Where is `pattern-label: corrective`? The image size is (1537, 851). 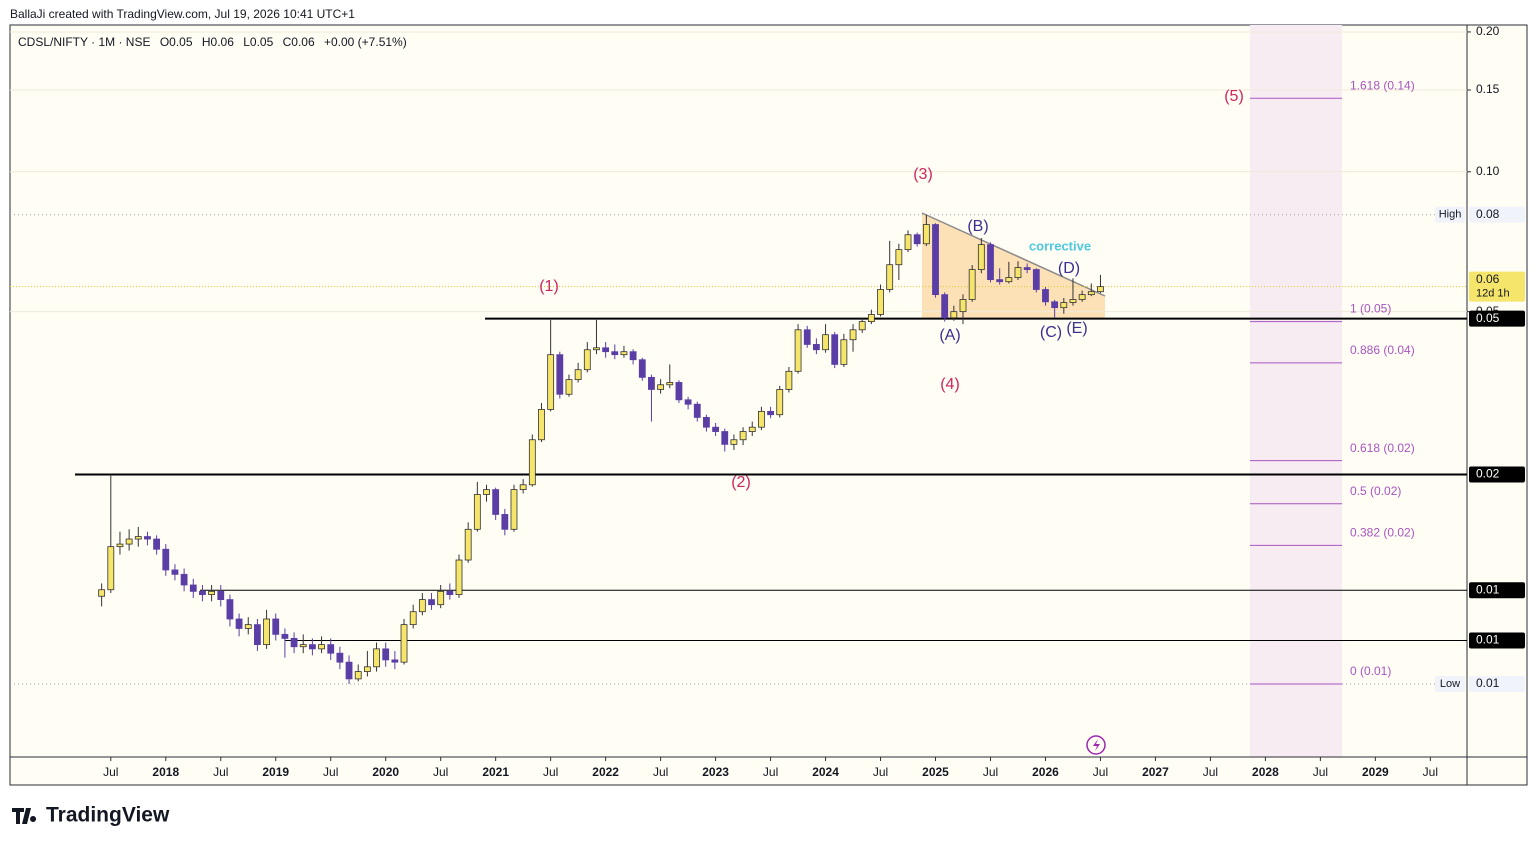 pattern-label: corrective is located at coordinates (1060, 245).